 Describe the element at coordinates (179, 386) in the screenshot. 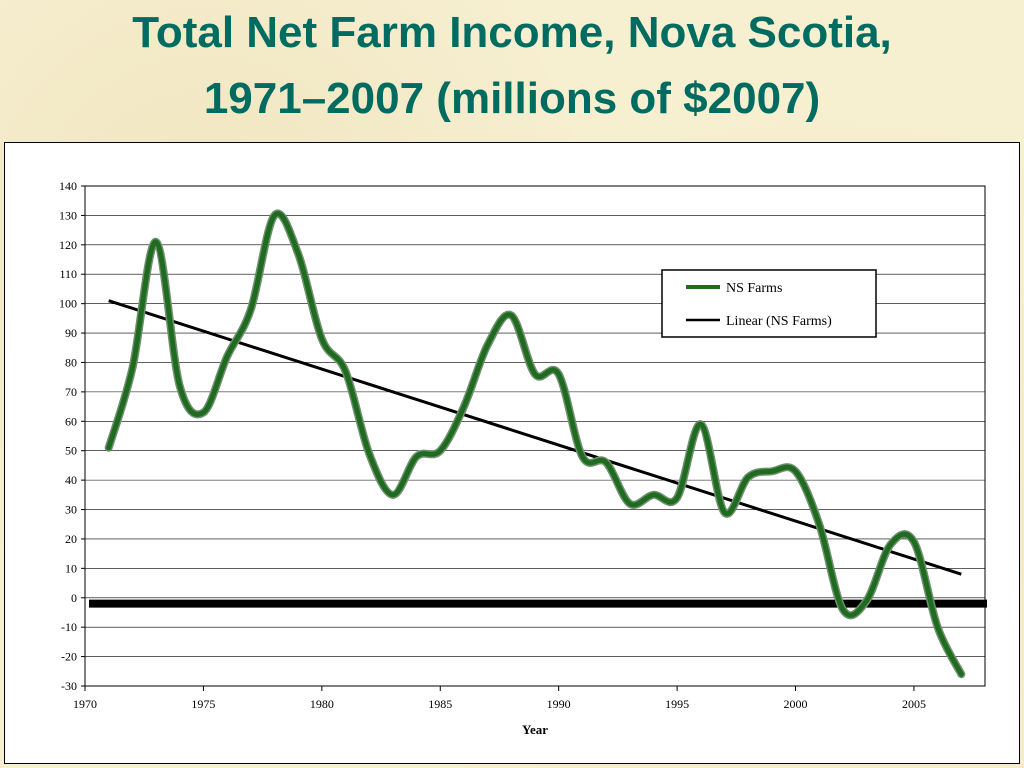

I see `data-point-1974` at that location.